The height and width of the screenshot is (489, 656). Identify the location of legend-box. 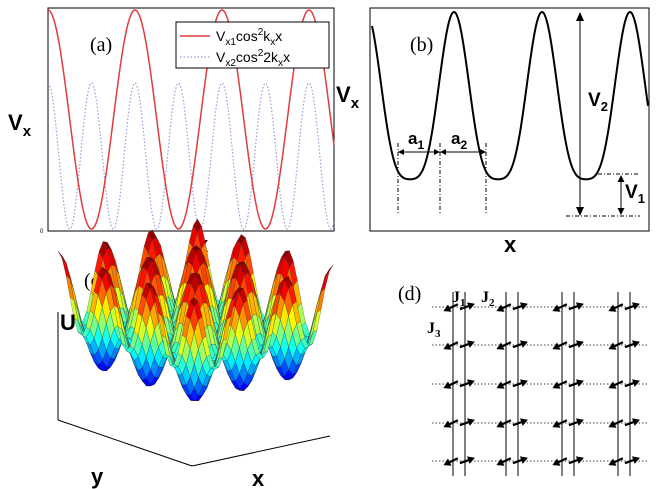
(252, 45).